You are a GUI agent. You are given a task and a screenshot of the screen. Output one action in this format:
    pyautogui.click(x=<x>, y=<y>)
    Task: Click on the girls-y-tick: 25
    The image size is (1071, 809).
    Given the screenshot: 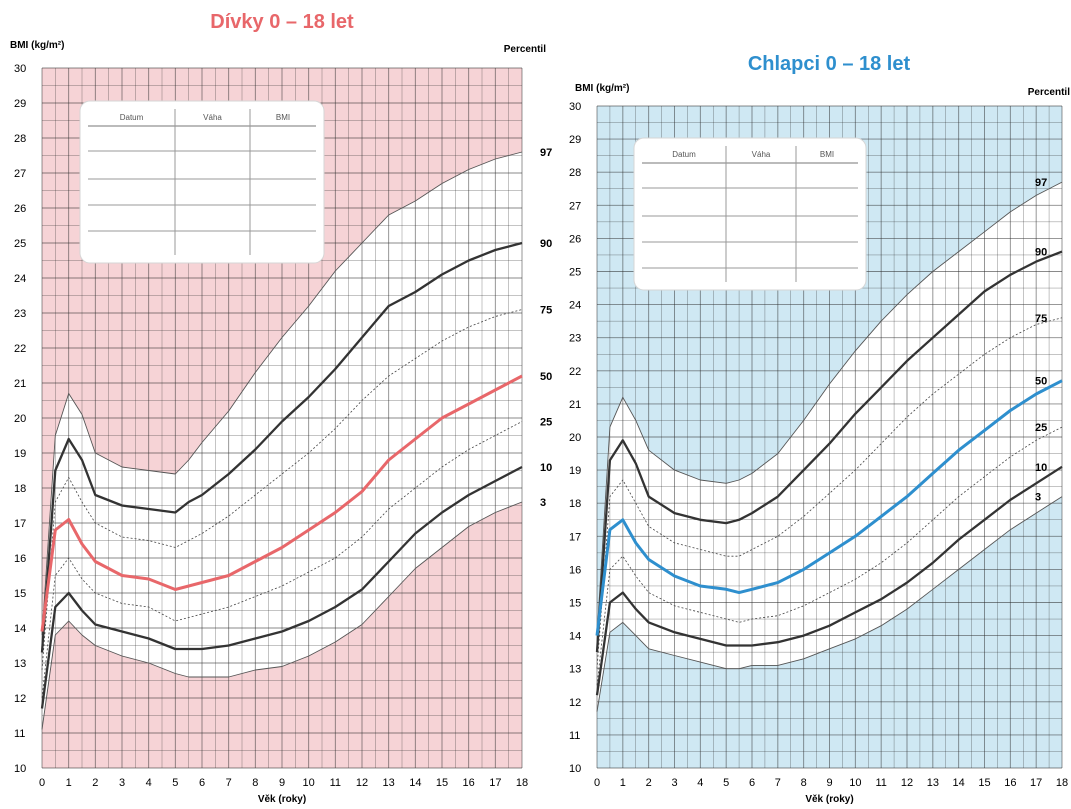 What is the action you would take?
    pyautogui.click(x=20, y=244)
    